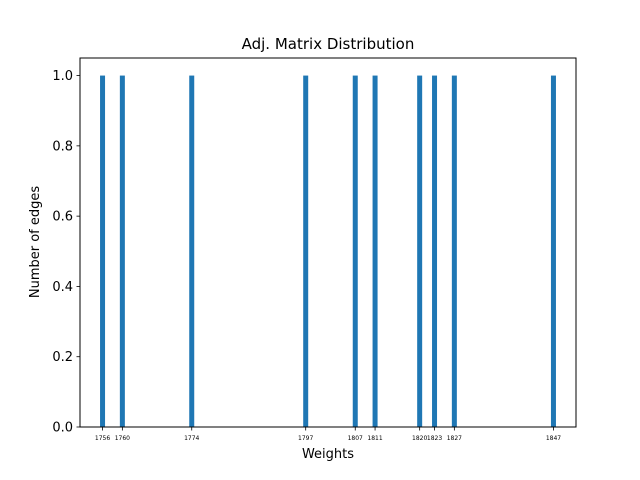 The width and height of the screenshot is (640, 480). I want to click on x-tick-label: 1847, so click(553, 438).